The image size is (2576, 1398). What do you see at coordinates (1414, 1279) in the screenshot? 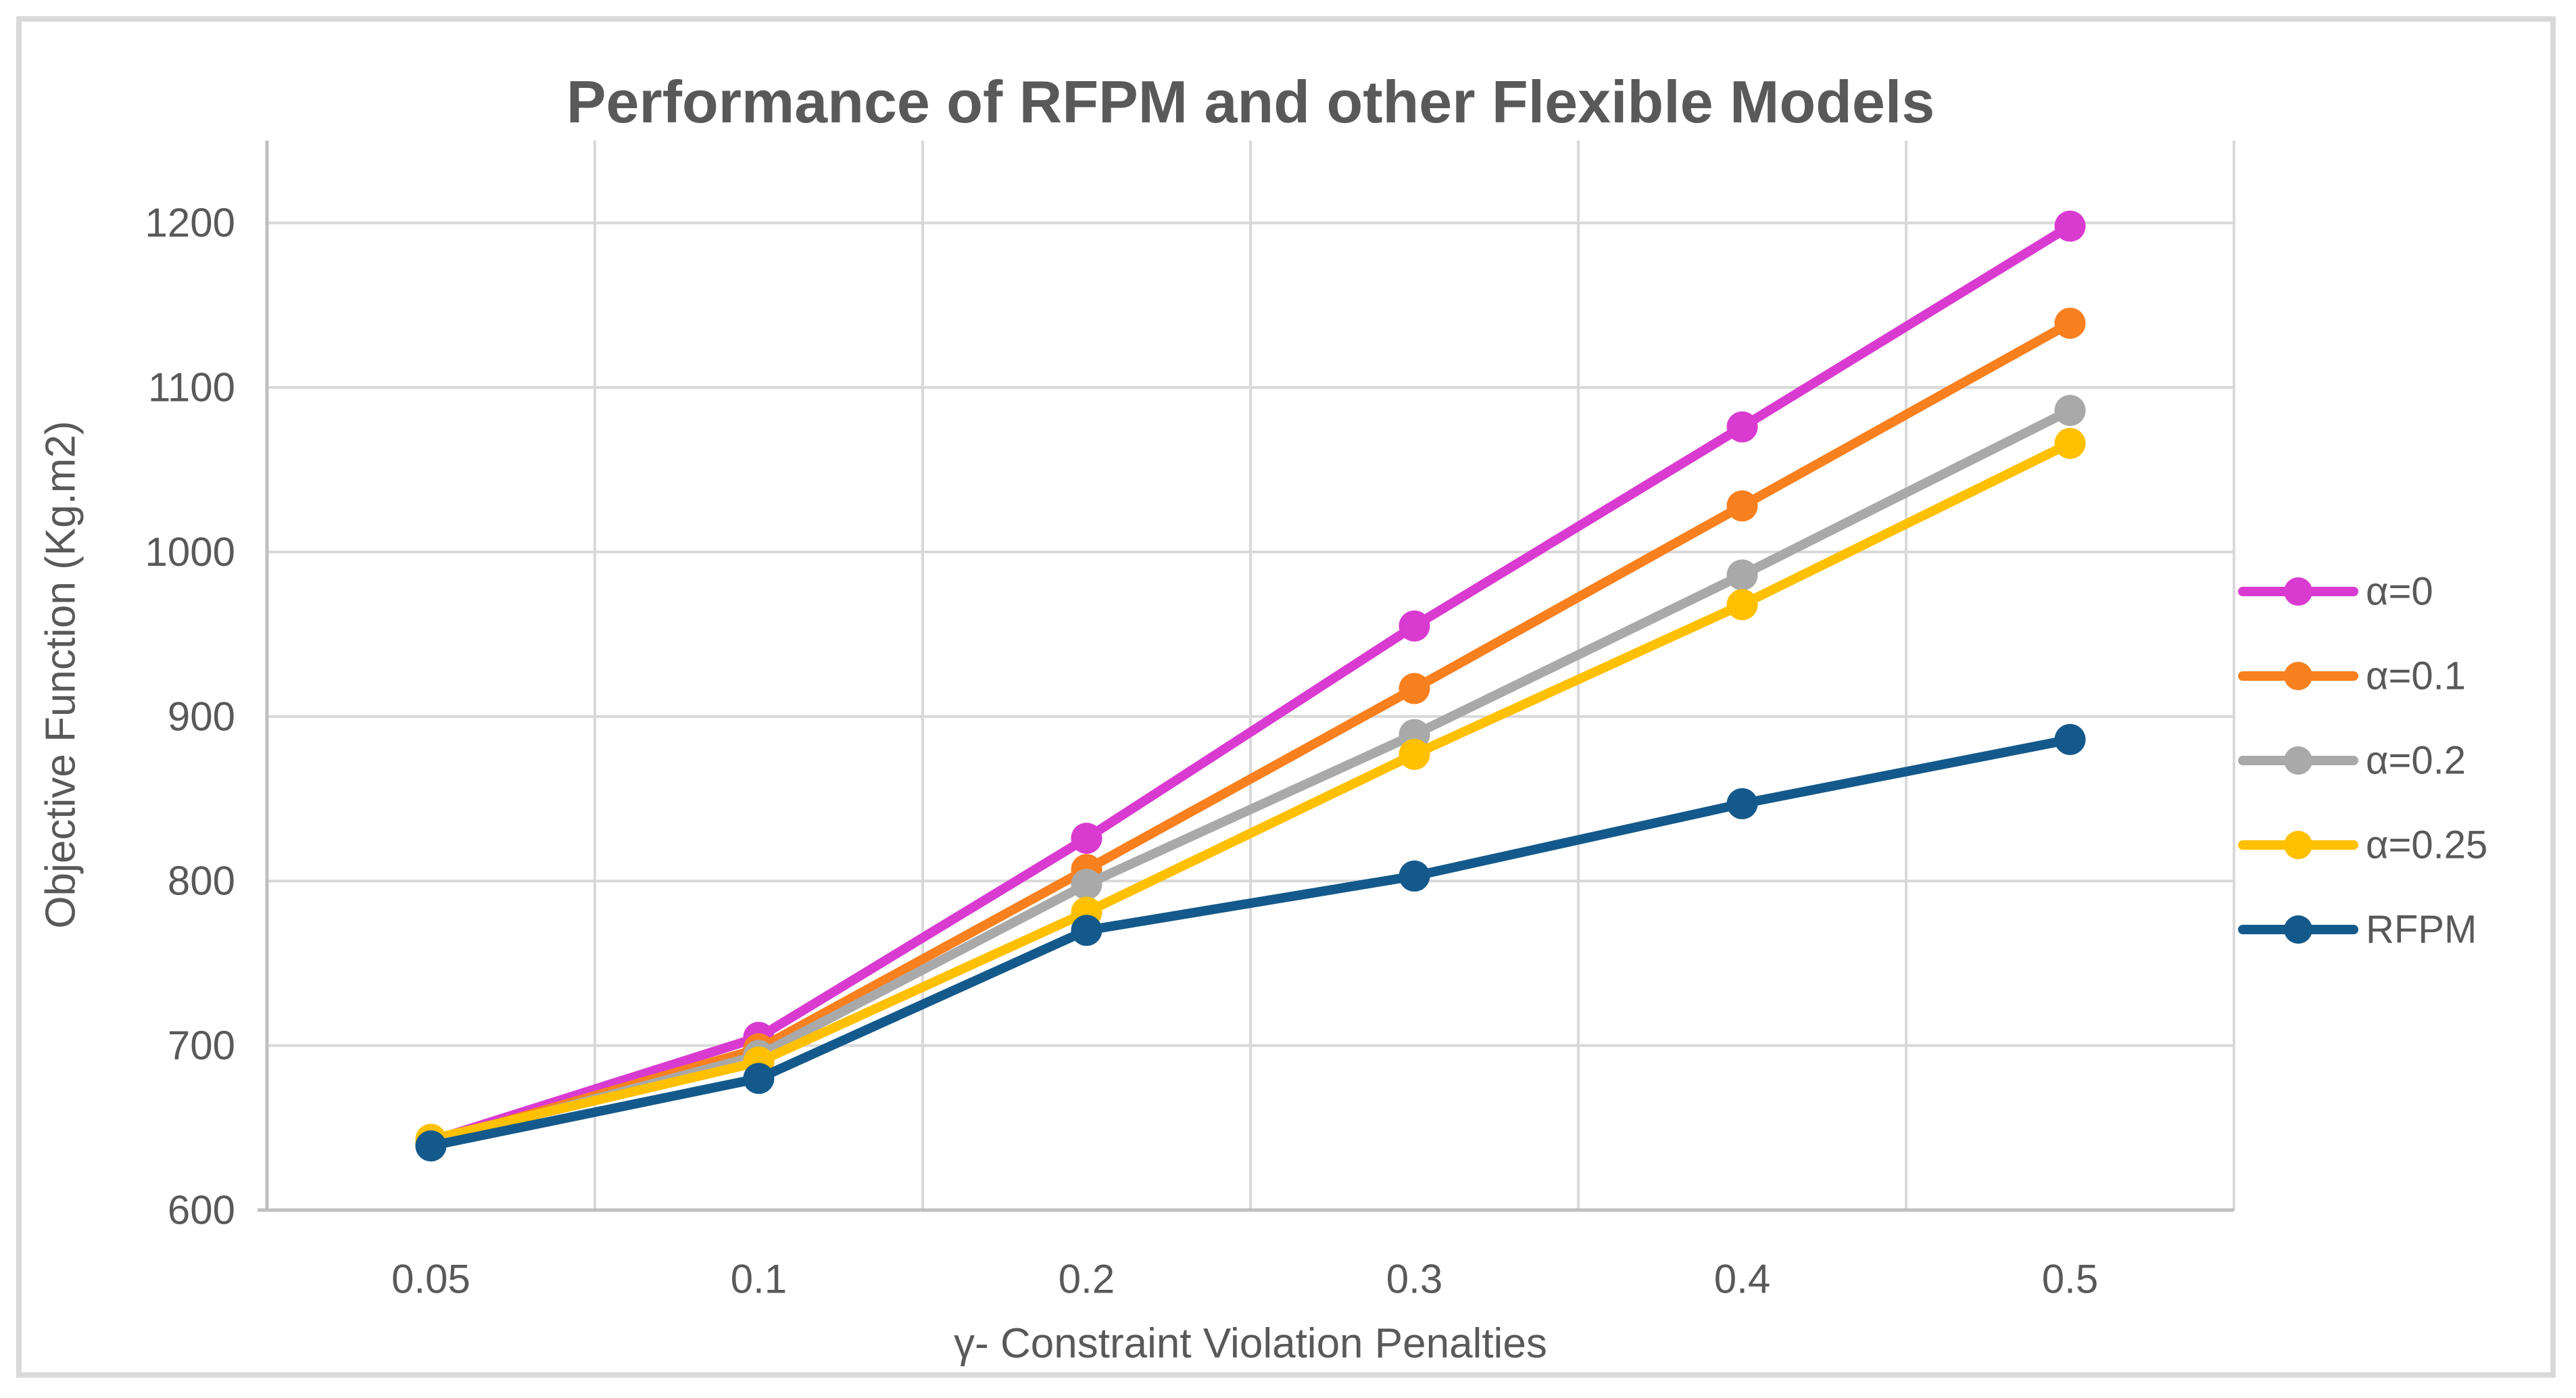
I see `x-tick-0.3: 0.3` at bounding box center [1414, 1279].